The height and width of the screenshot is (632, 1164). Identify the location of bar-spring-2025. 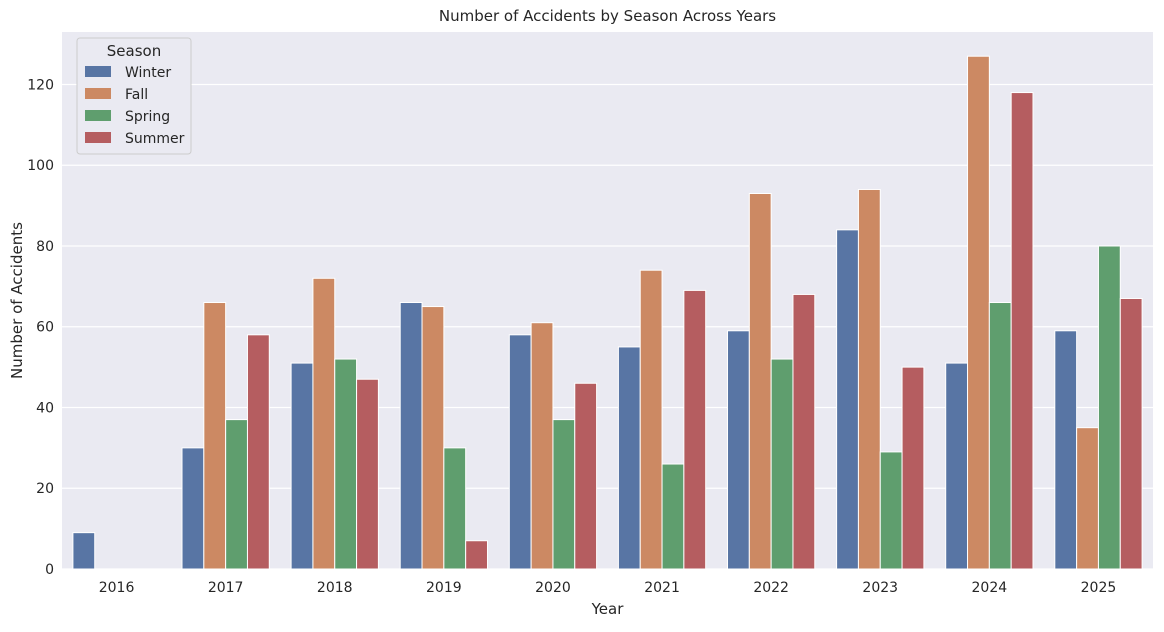
(1109, 407).